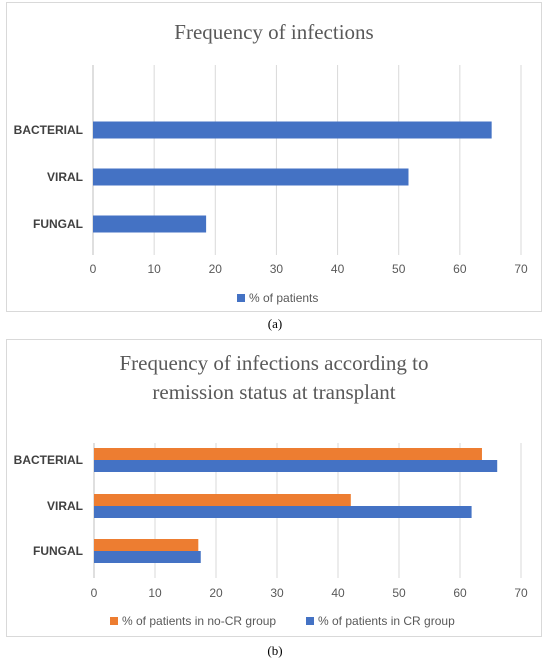  Describe the element at coordinates (386, 621) in the screenshot. I see `legend-entry: % of patients in CR group` at that location.